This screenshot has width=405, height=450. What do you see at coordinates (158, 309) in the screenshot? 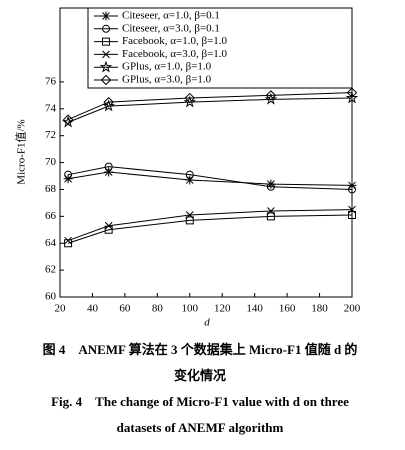
I see `x-tick-label: 80` at bounding box center [158, 309].